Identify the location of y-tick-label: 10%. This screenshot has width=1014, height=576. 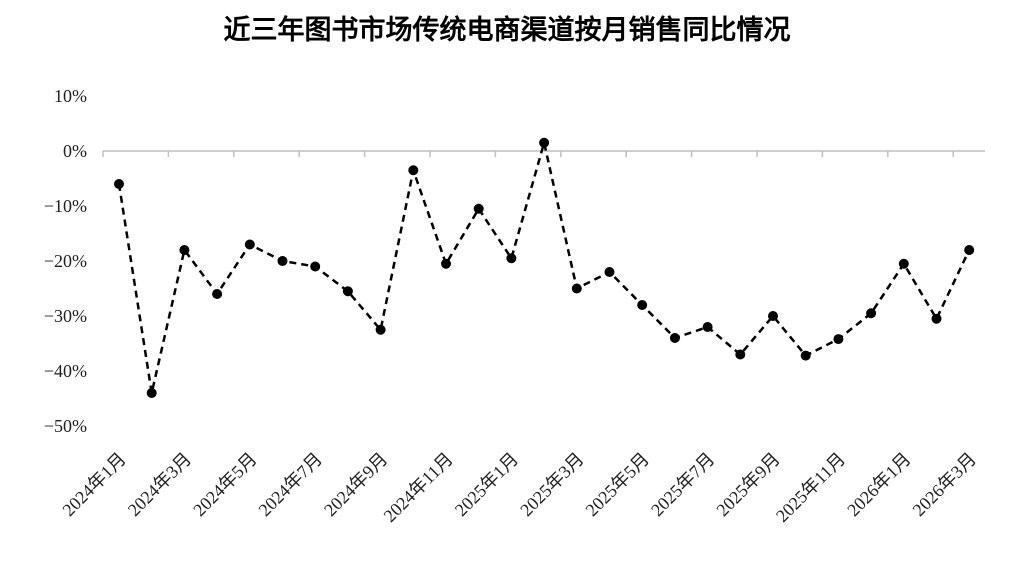
(70, 96).